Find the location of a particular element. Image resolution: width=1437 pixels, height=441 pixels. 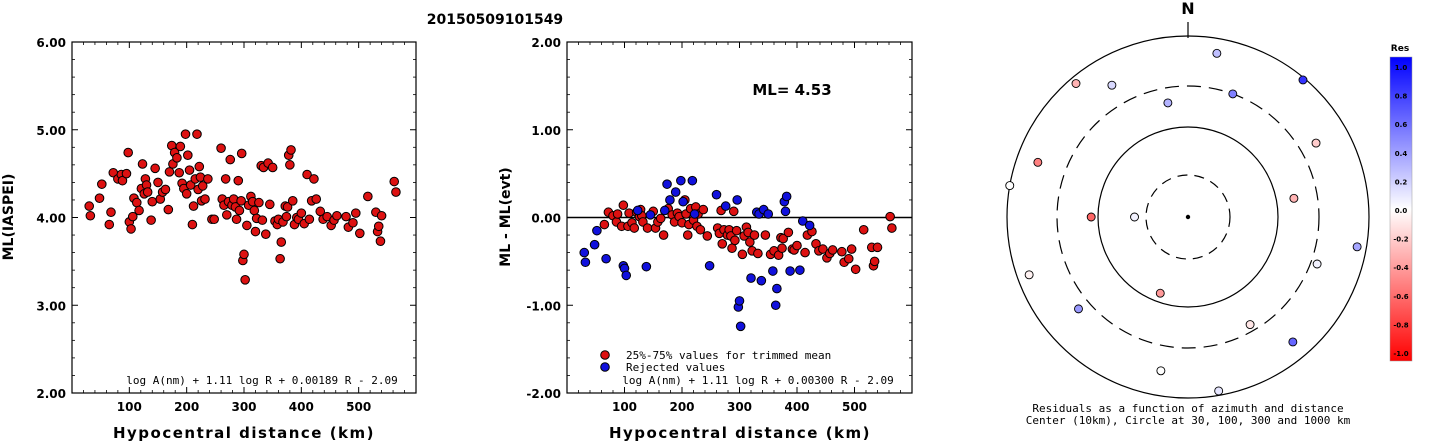

legend-marker-trimmed is located at coordinates (605, 355).